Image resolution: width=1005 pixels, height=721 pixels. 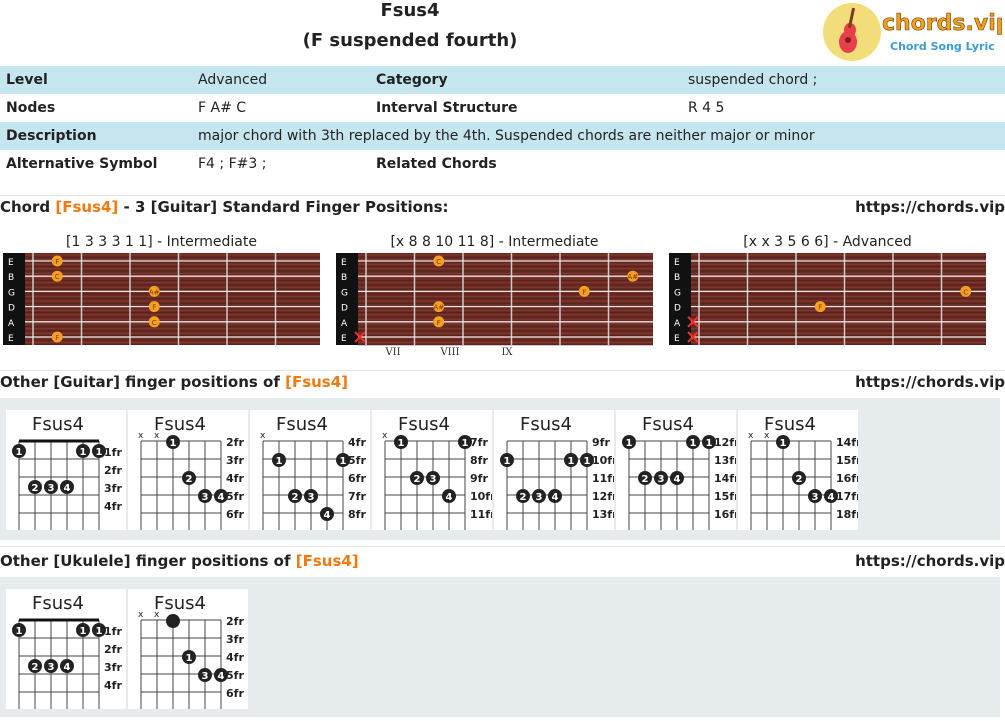 What do you see at coordinates (494, 242) in the screenshot?
I see `fretboard-caption-2: [x 8 8 10 11 8] - Intermediate` at bounding box center [494, 242].